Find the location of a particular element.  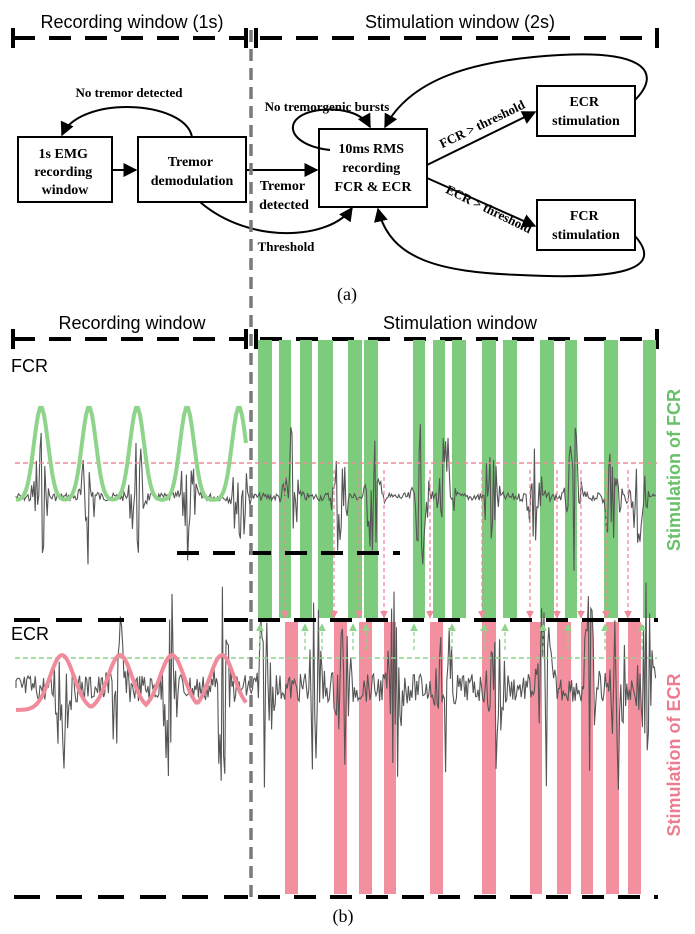

ecr-stim-line2: stimulation is located at coordinates (586, 121).